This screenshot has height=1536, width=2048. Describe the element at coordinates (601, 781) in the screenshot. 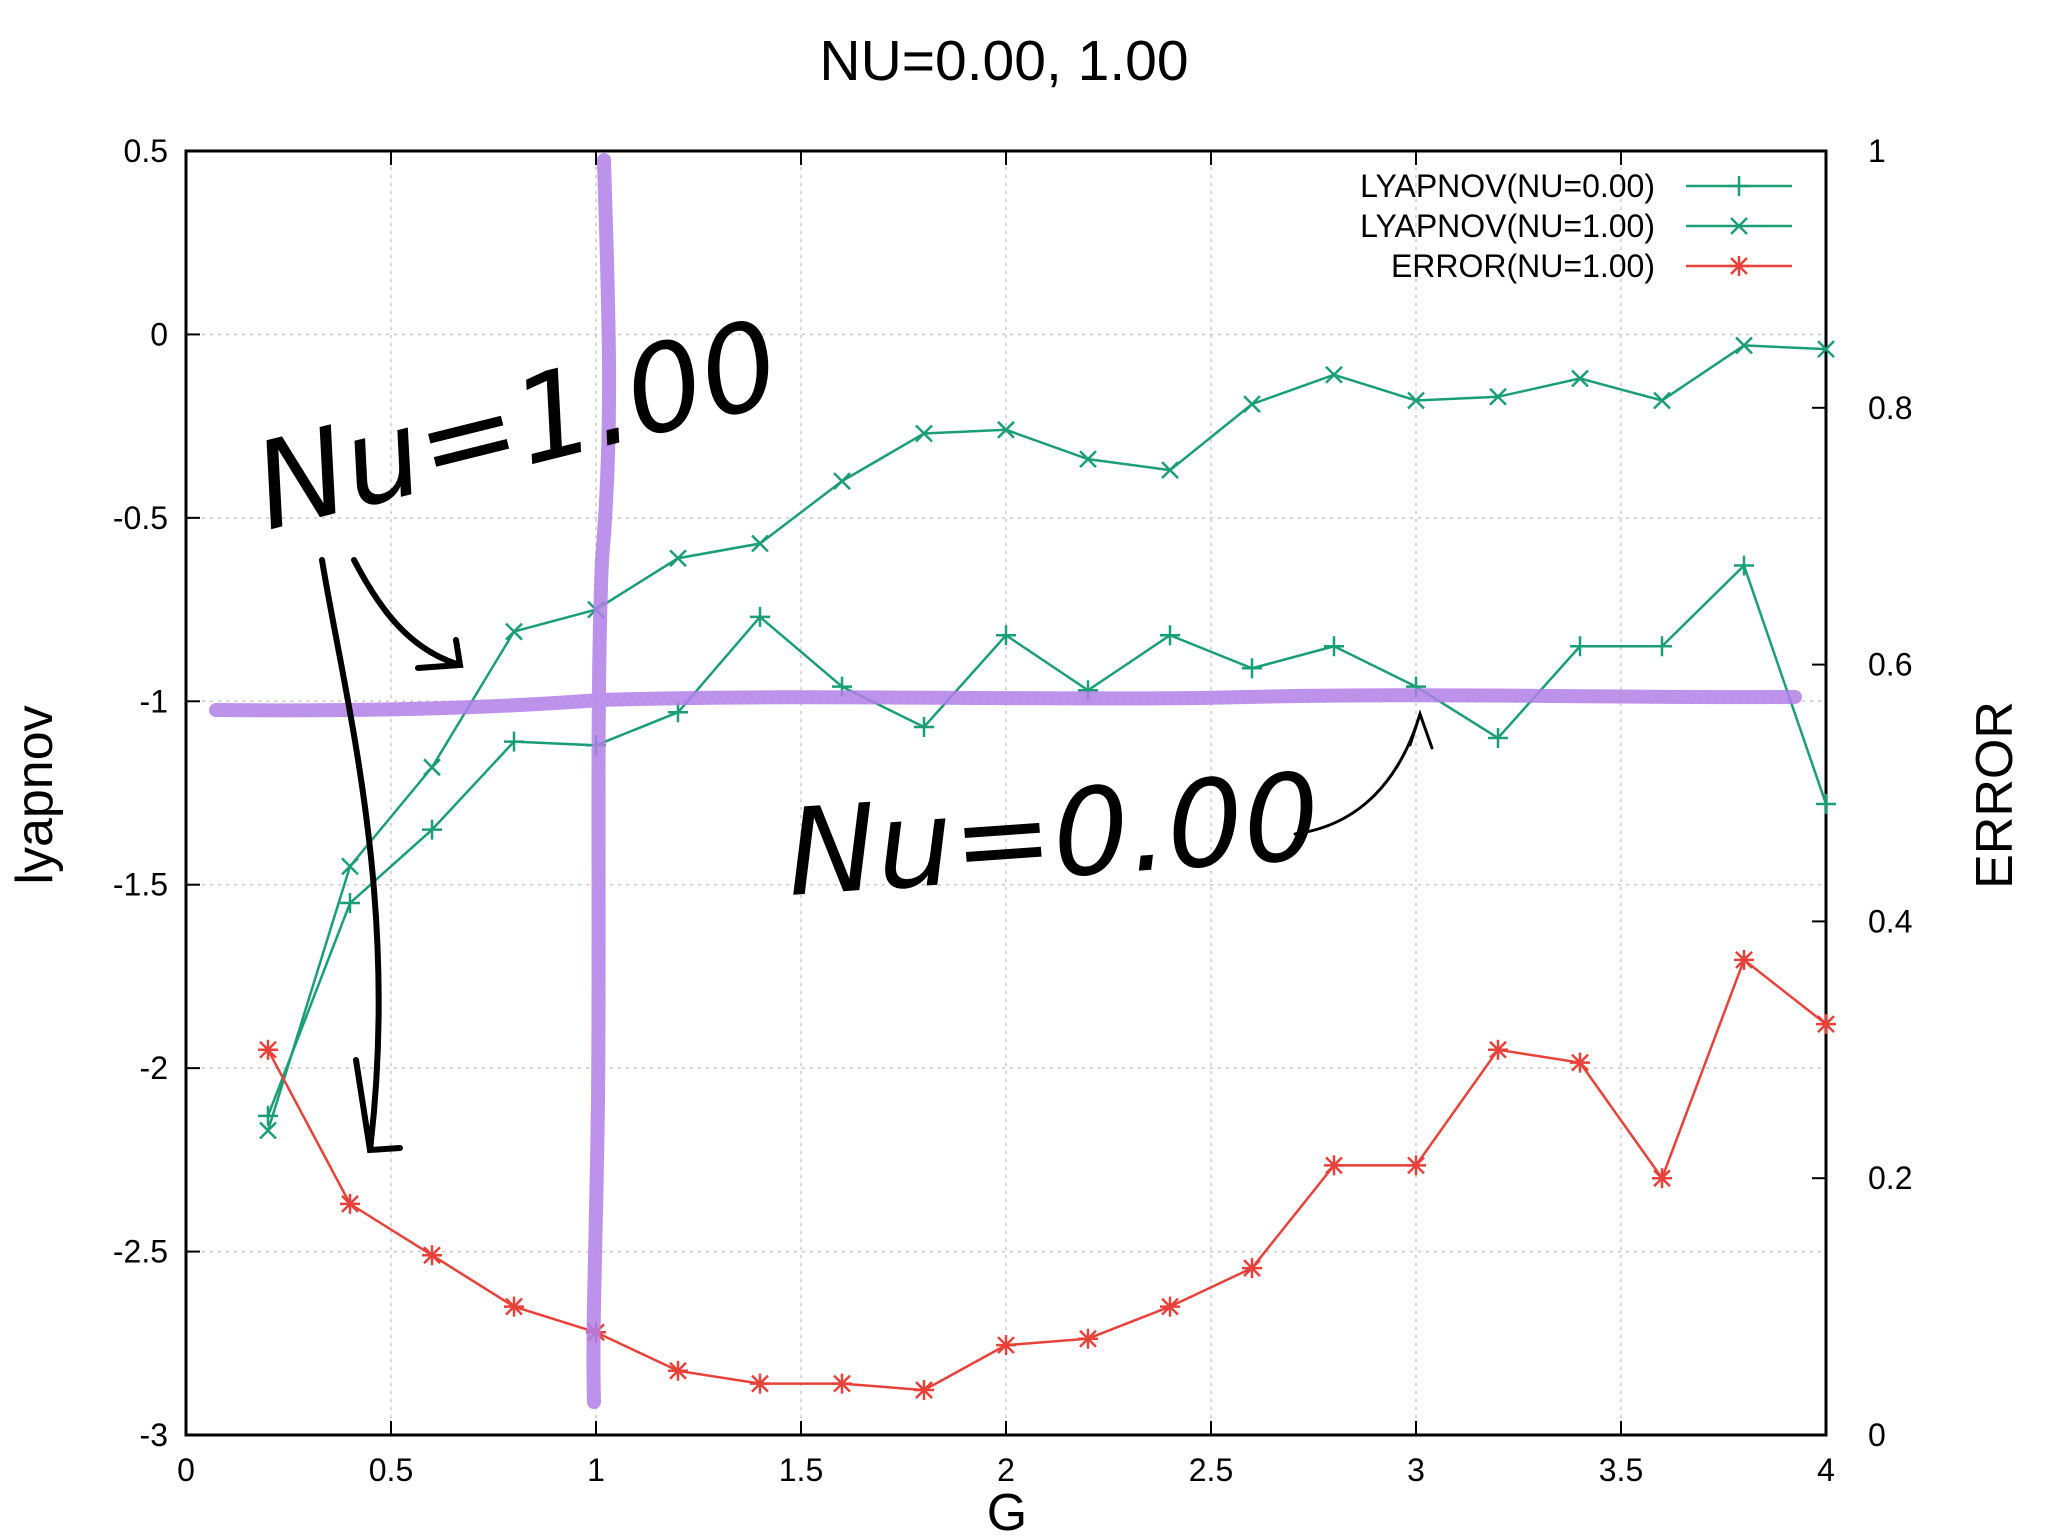

I see `highlight-vertical-line` at that location.